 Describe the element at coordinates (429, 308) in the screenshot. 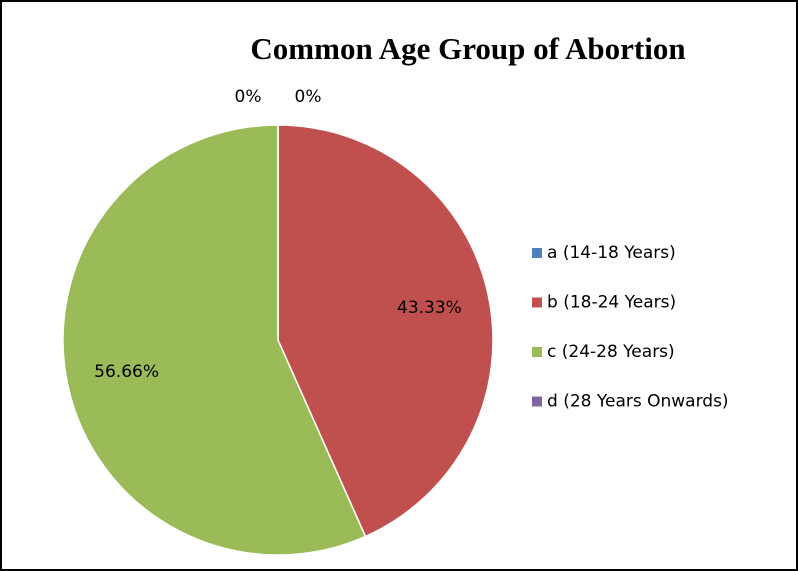

I see `data-label: 43.33%` at that location.